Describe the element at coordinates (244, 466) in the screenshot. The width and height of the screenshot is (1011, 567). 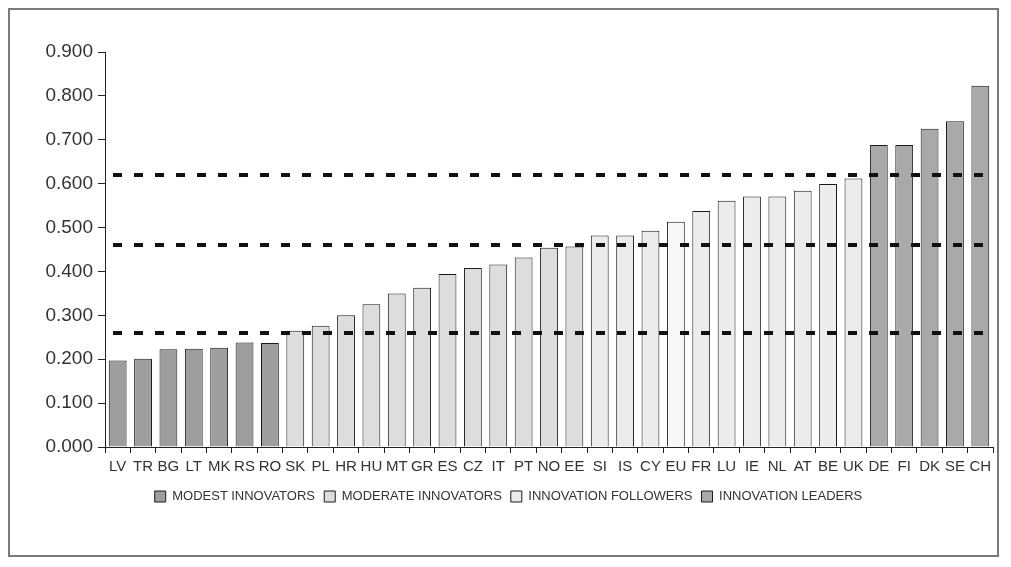
I see `x-tick-label: RS` at that location.